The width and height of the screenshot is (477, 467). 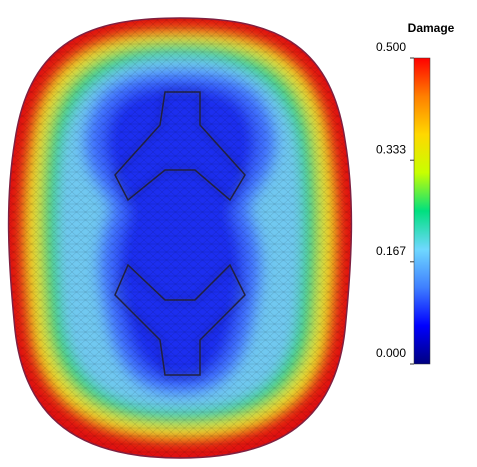 I want to click on colorbar-title: Damage, so click(x=431, y=28).